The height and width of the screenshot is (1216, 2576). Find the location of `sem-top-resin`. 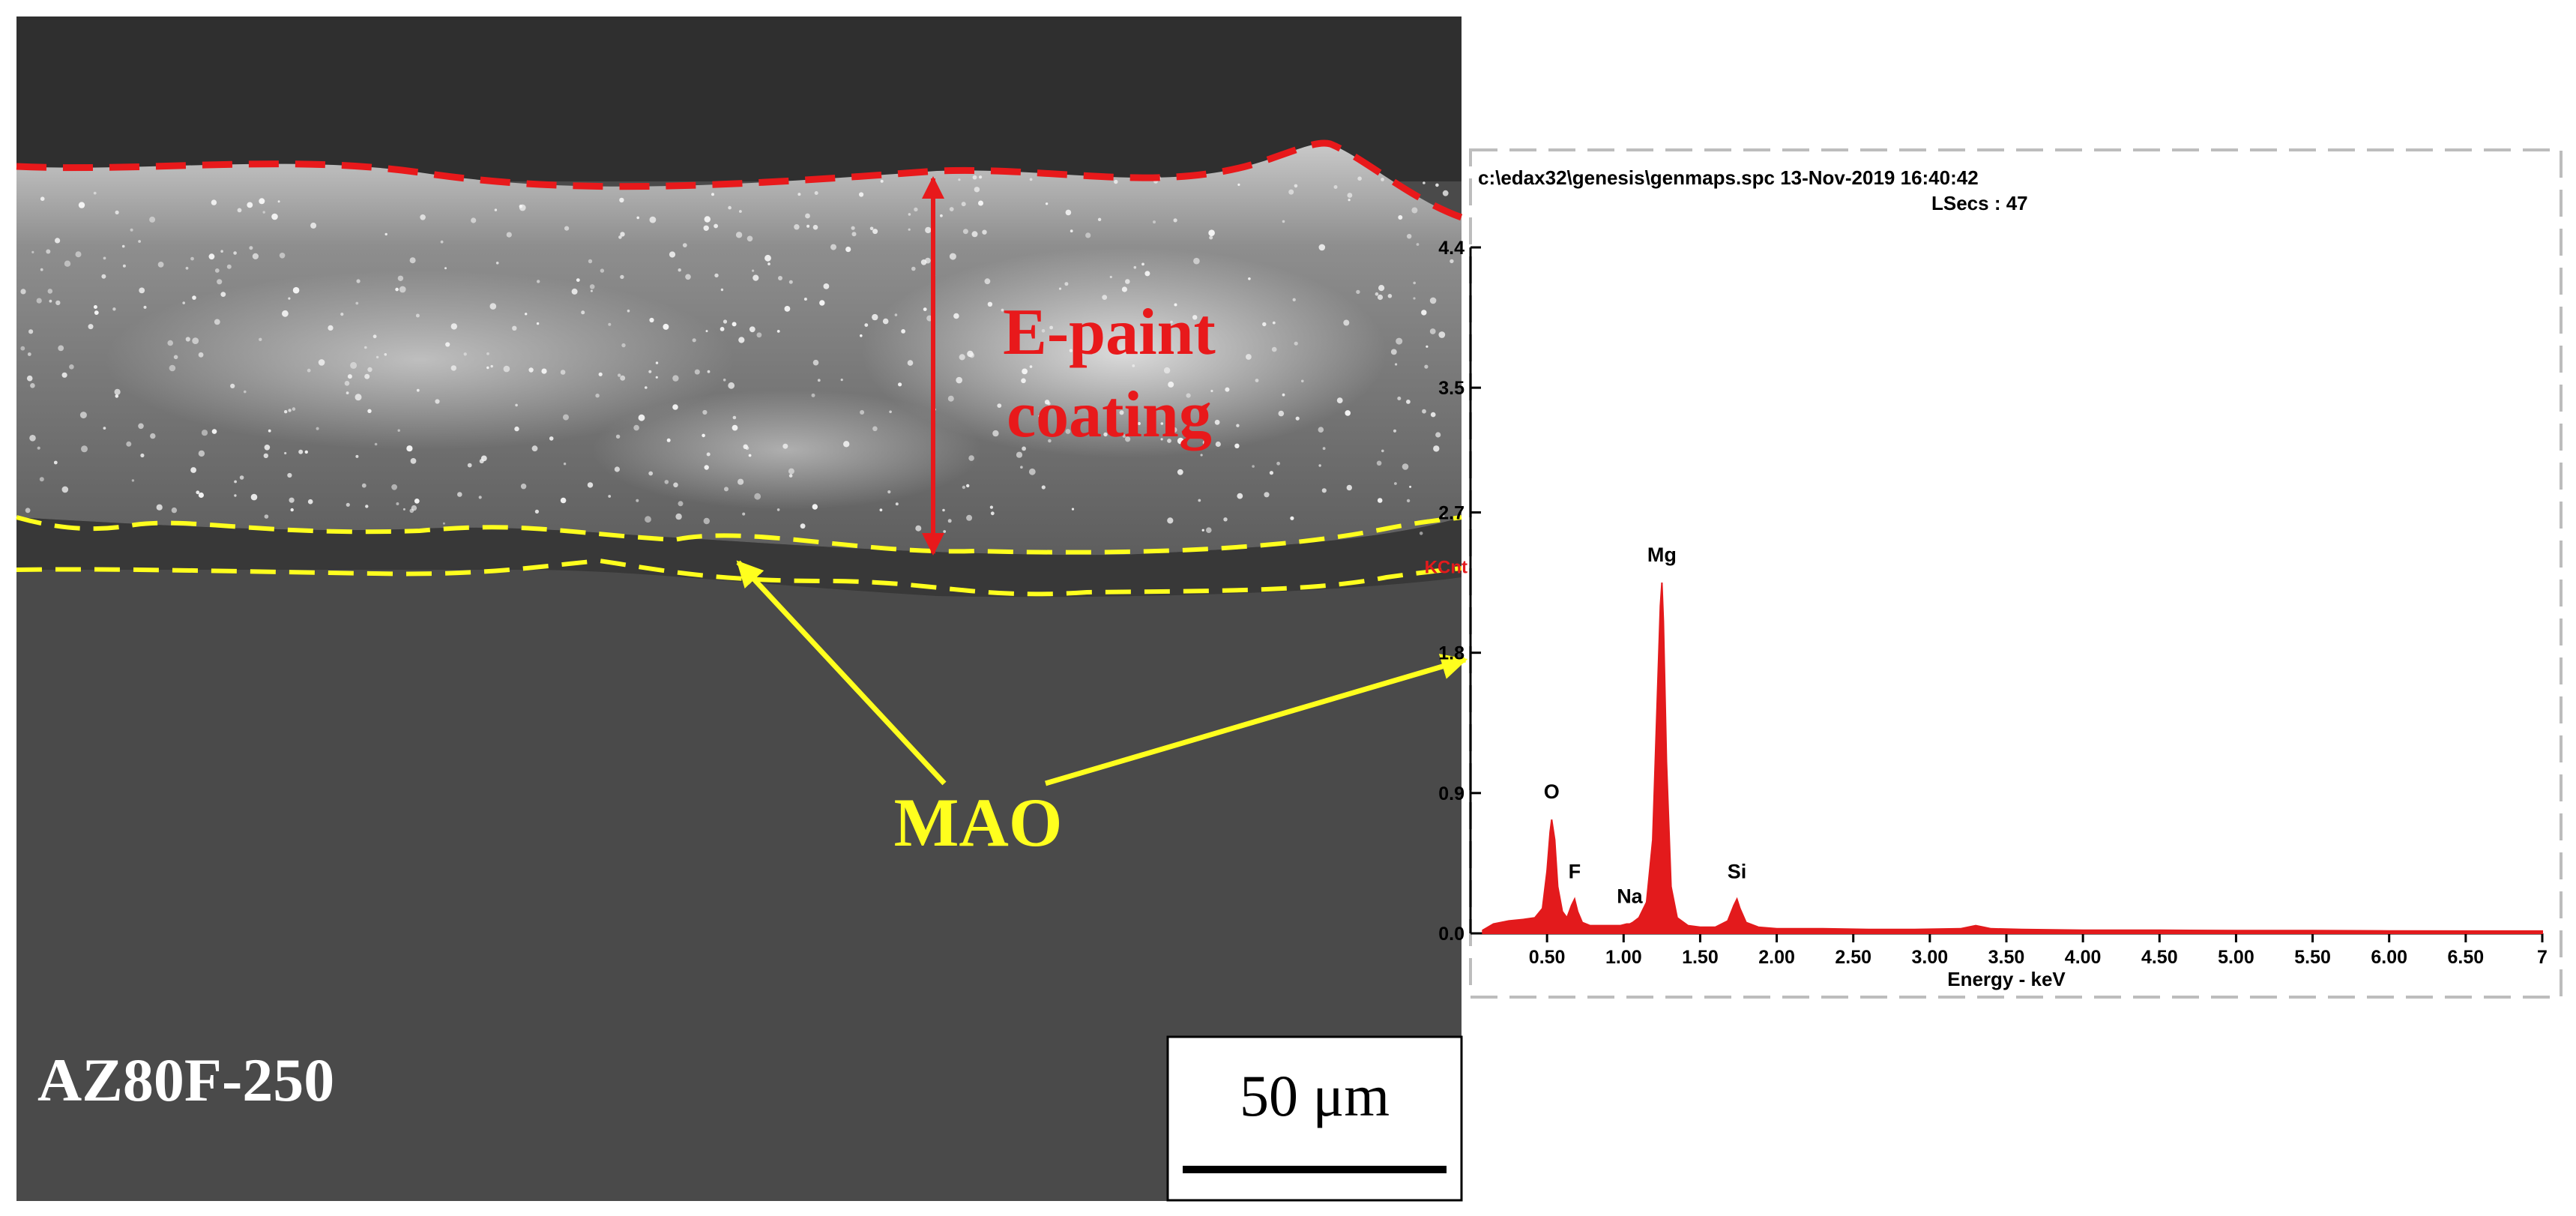

sem-top-resin is located at coordinates (739, 98).